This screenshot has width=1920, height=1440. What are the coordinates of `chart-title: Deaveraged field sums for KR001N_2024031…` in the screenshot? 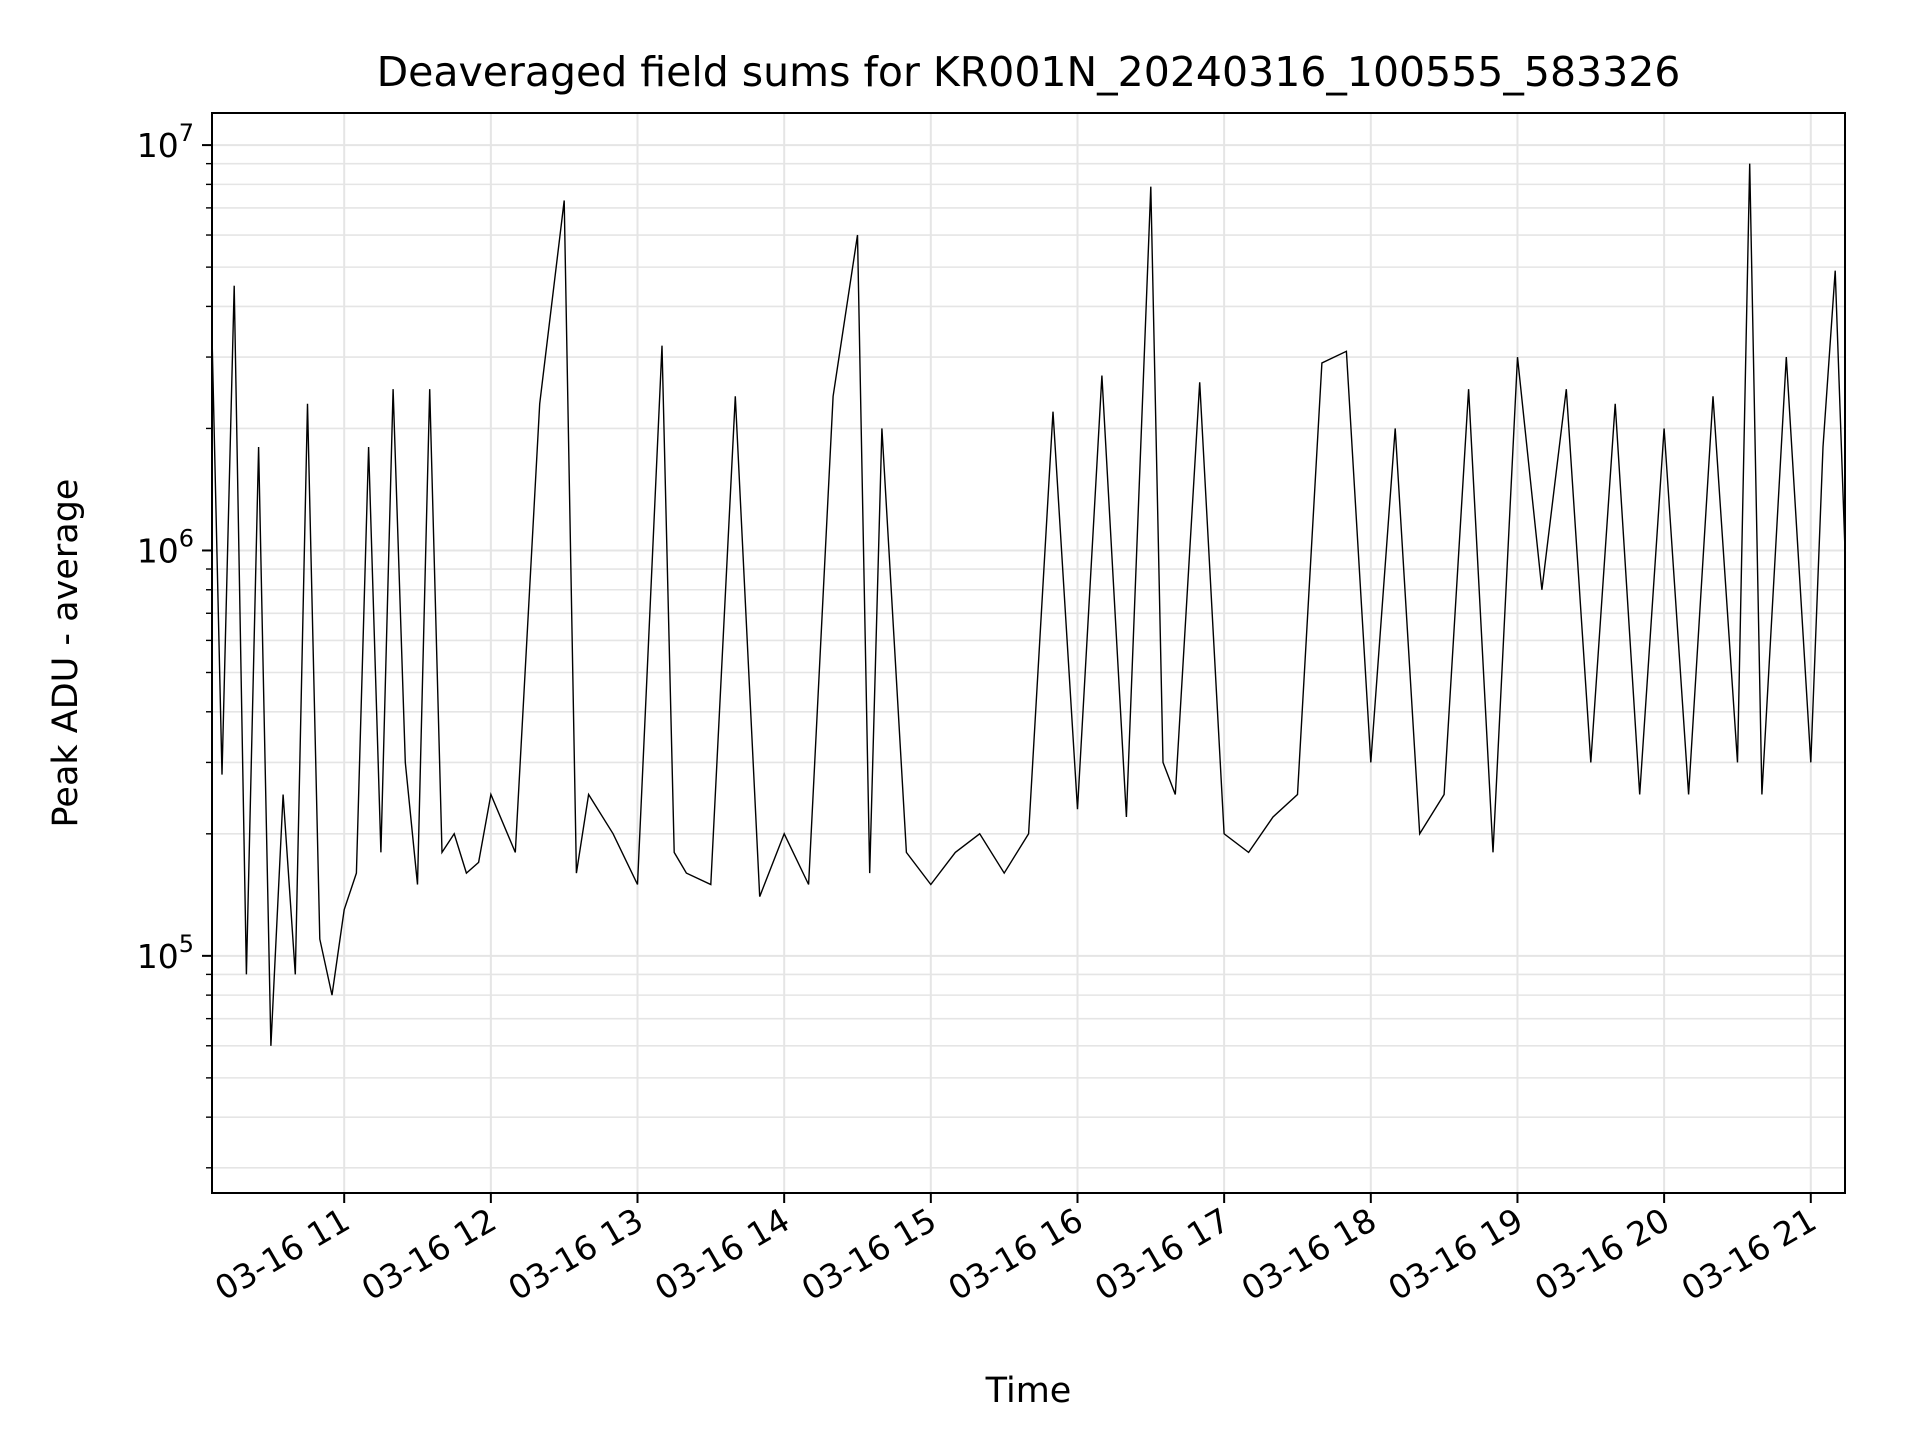 It's located at (1029, 72).